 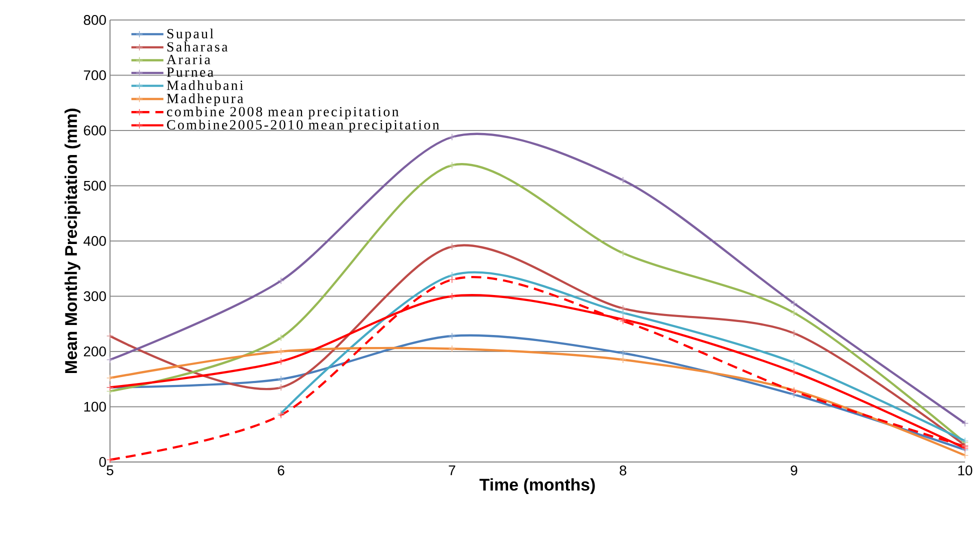 I want to click on y-tick-label: 100, so click(x=95, y=407).